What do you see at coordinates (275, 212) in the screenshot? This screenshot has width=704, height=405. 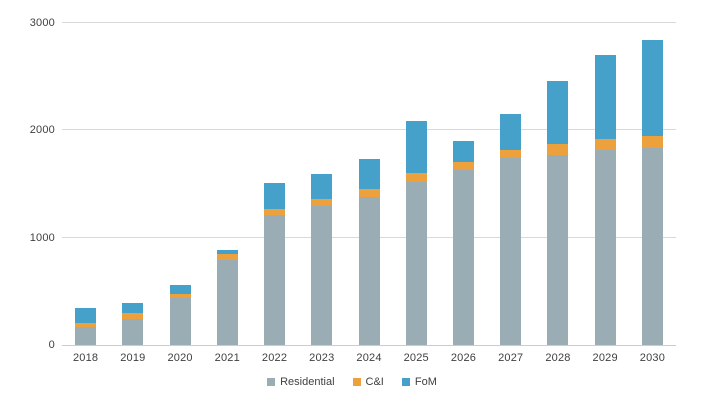 I see `bar-segment-2022-ci` at bounding box center [275, 212].